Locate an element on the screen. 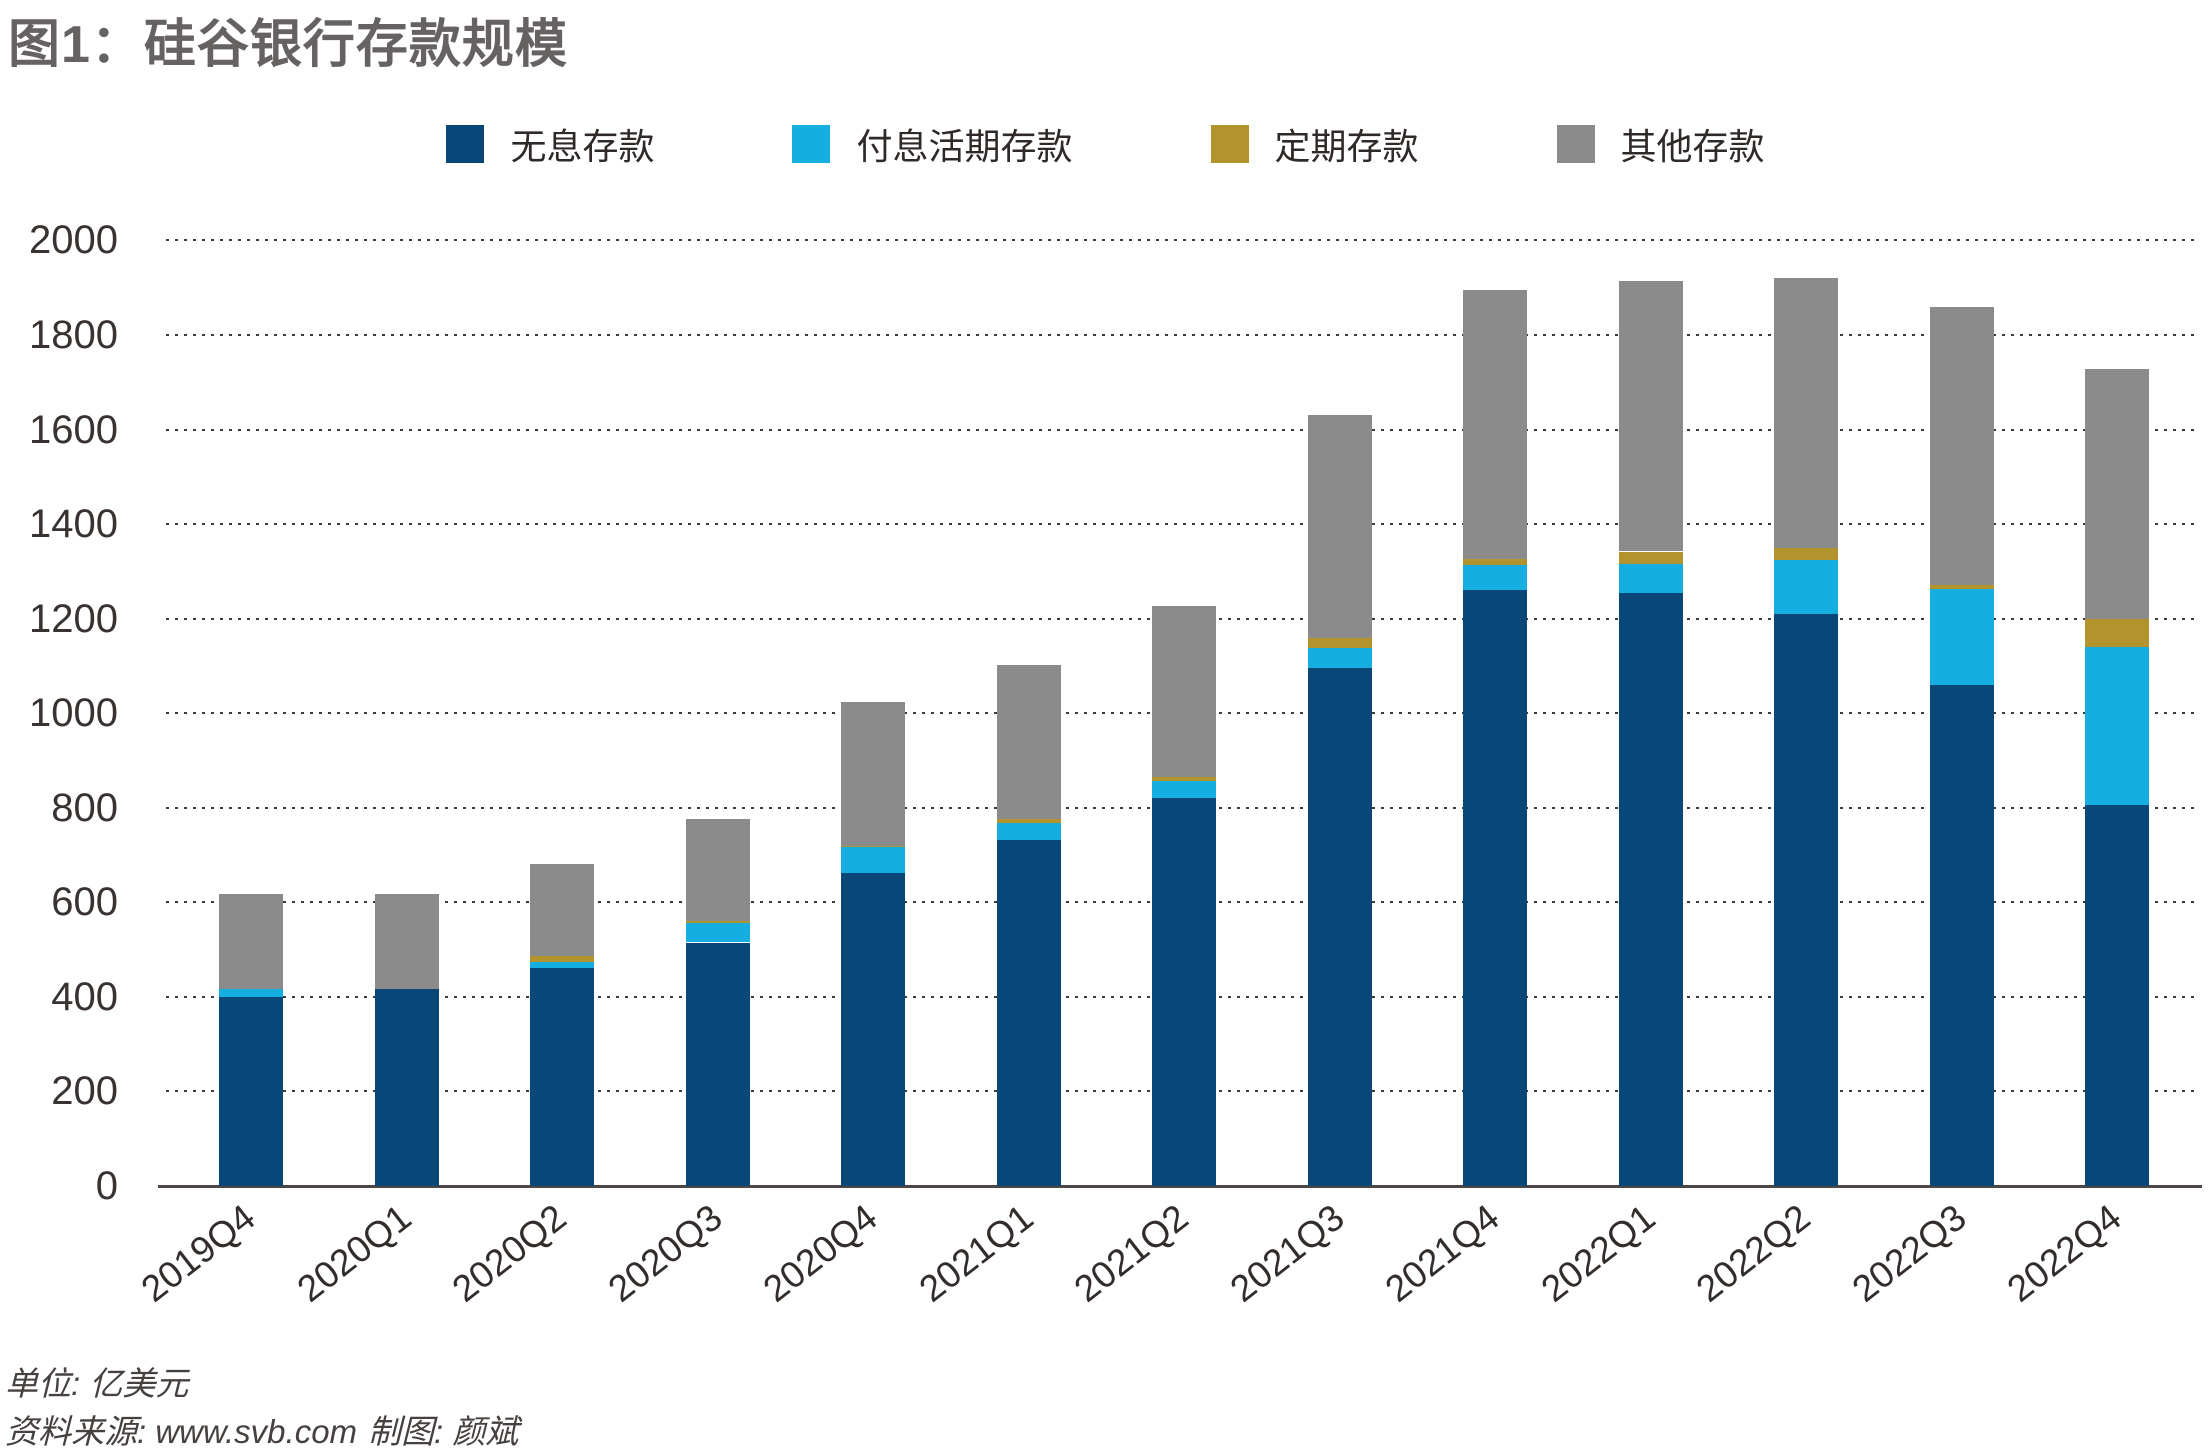 This screenshot has width=2211, height=1453. legend-label: 付息活期存款 is located at coordinates (964, 146).